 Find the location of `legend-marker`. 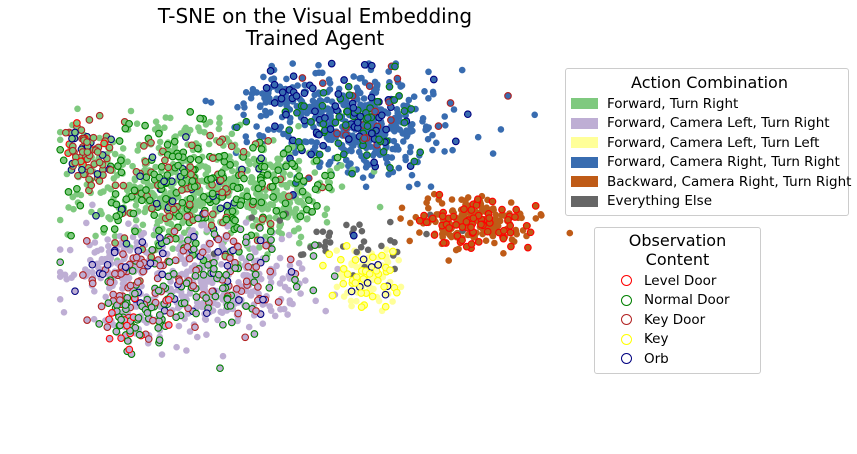

legend-marker is located at coordinates (626, 320).